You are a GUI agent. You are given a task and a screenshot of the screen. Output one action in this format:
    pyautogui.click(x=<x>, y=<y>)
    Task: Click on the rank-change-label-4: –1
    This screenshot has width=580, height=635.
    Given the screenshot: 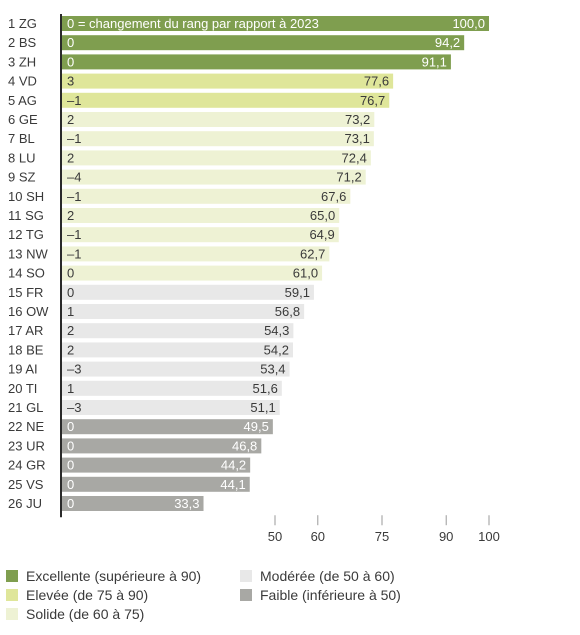 What is the action you would take?
    pyautogui.click(x=74, y=100)
    